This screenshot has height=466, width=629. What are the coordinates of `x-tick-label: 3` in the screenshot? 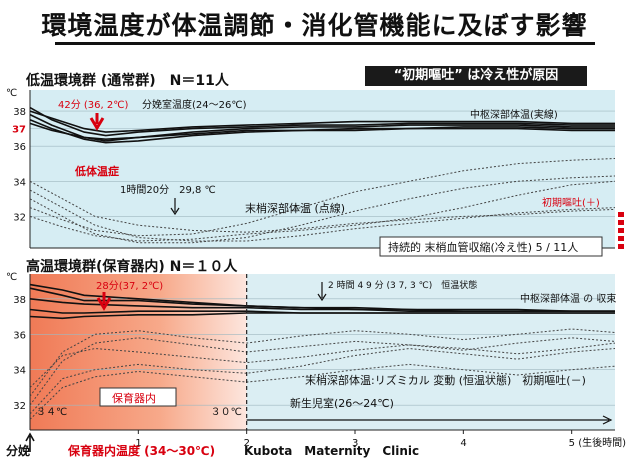 It's located at (355, 443).